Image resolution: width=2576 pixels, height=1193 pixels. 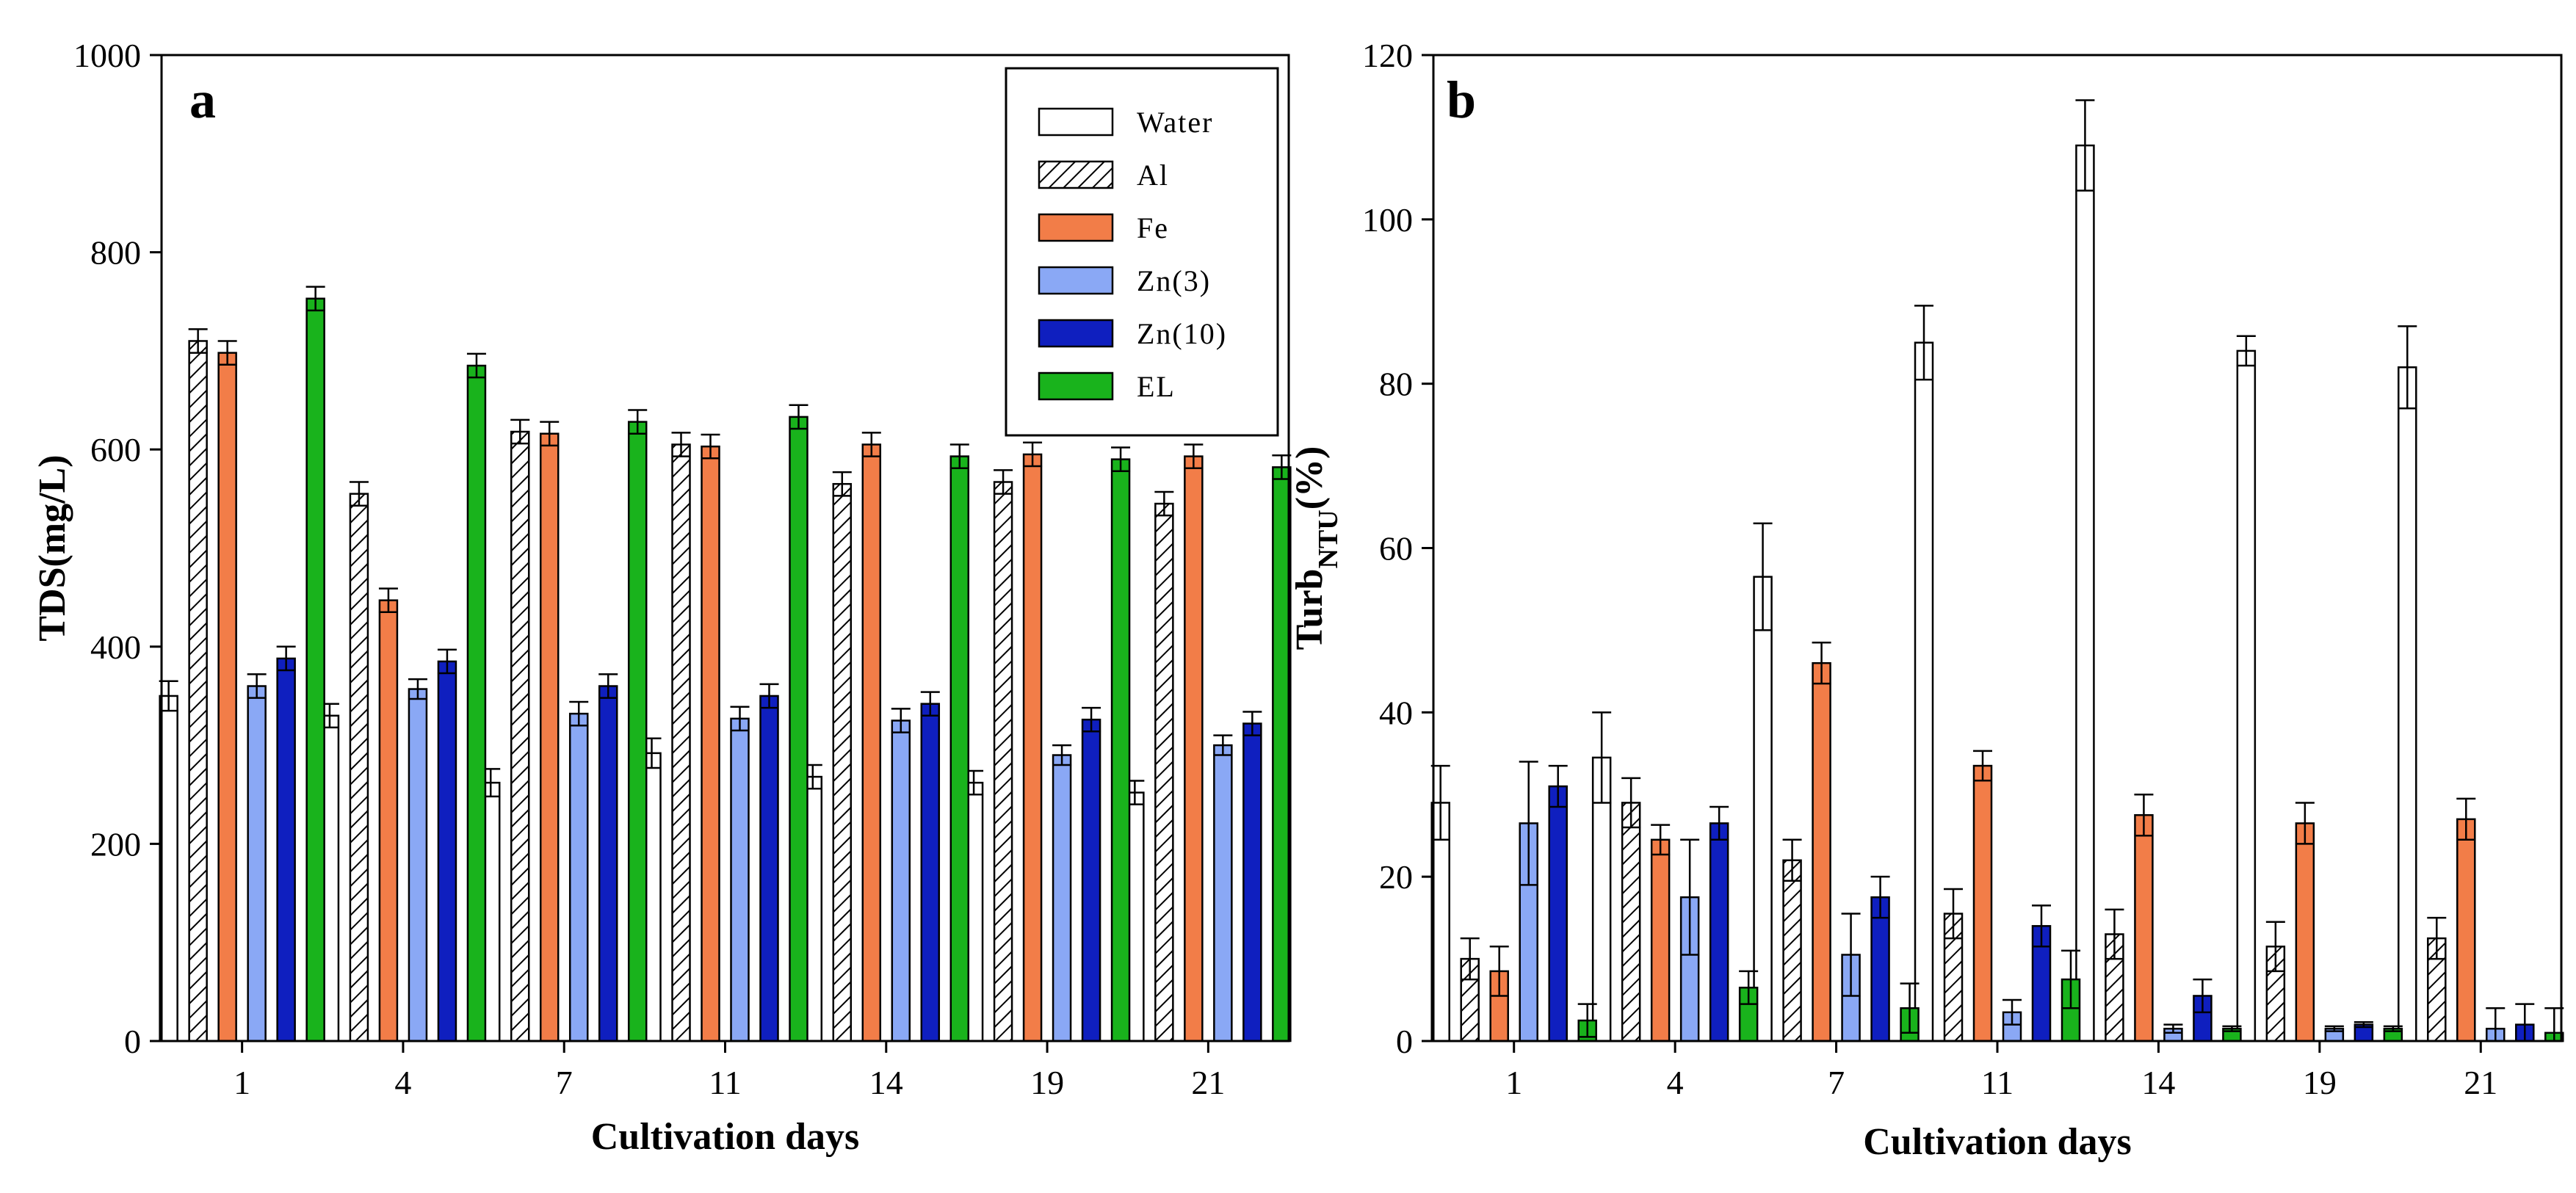 I want to click on error-bar-b-Zn(3)-1, so click(x=1528, y=824).